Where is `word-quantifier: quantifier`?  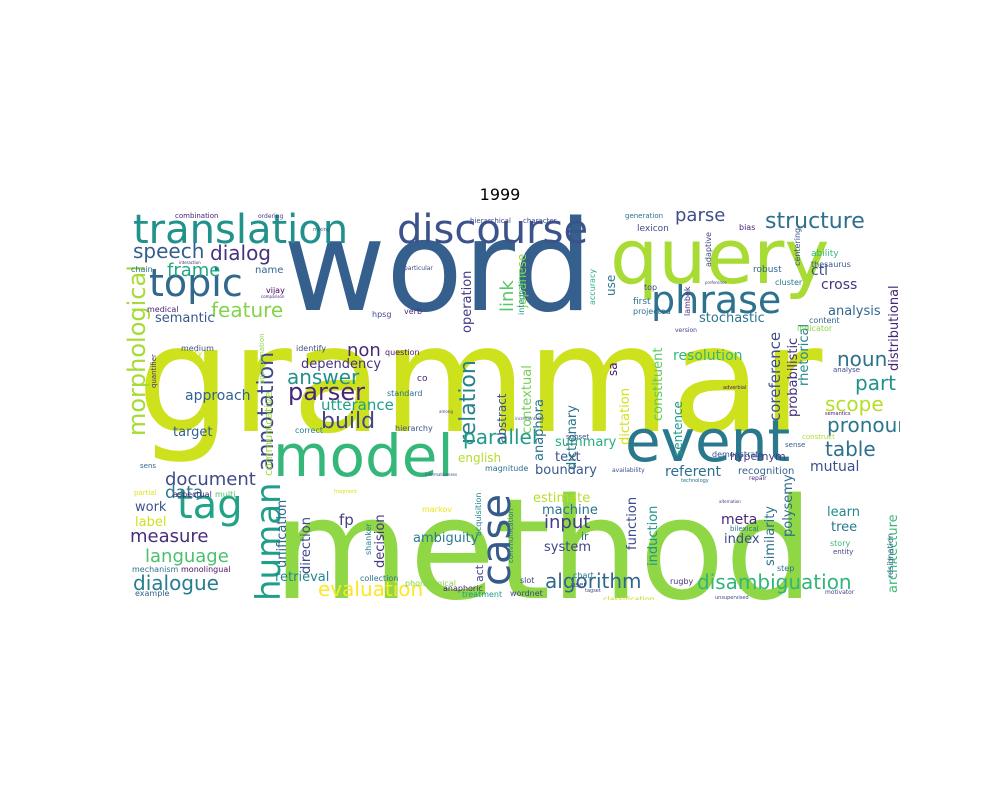 word-quantifier: quantifier is located at coordinates (154, 371).